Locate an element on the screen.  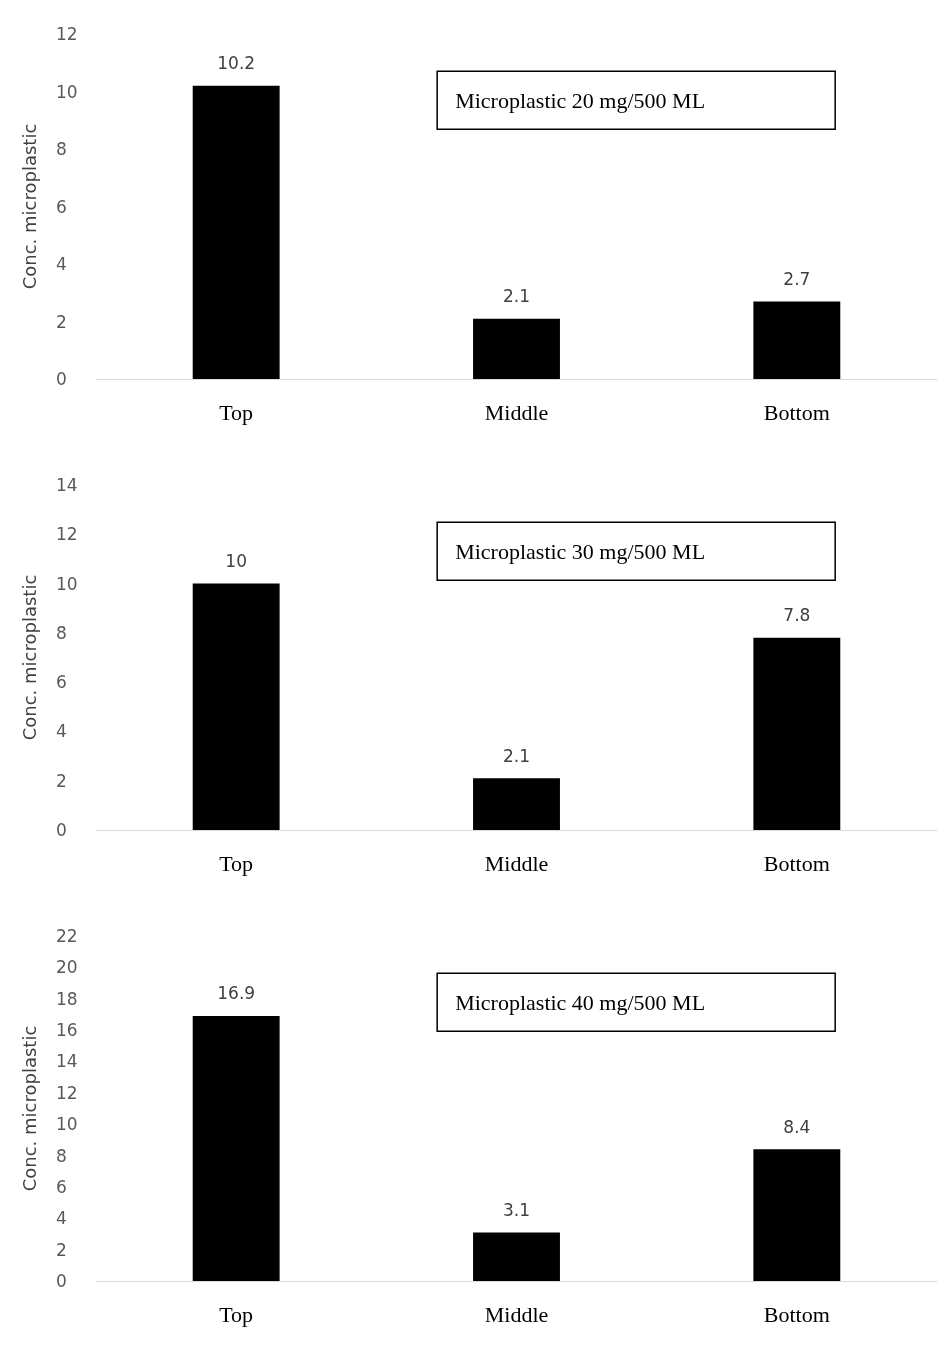
y-tick-label: 20 is located at coordinates (67, 967).